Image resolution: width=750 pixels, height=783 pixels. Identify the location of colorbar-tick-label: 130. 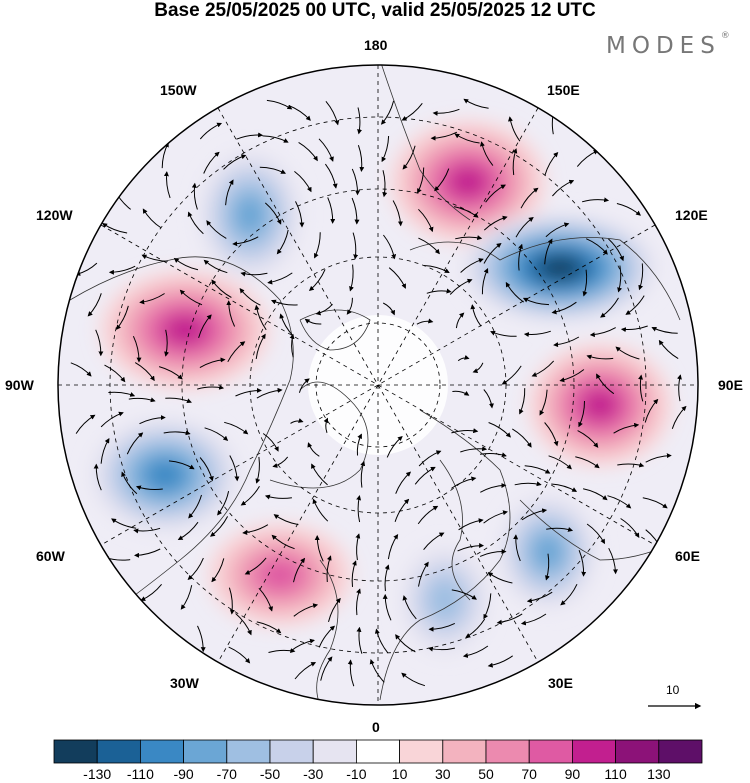
(659, 774).